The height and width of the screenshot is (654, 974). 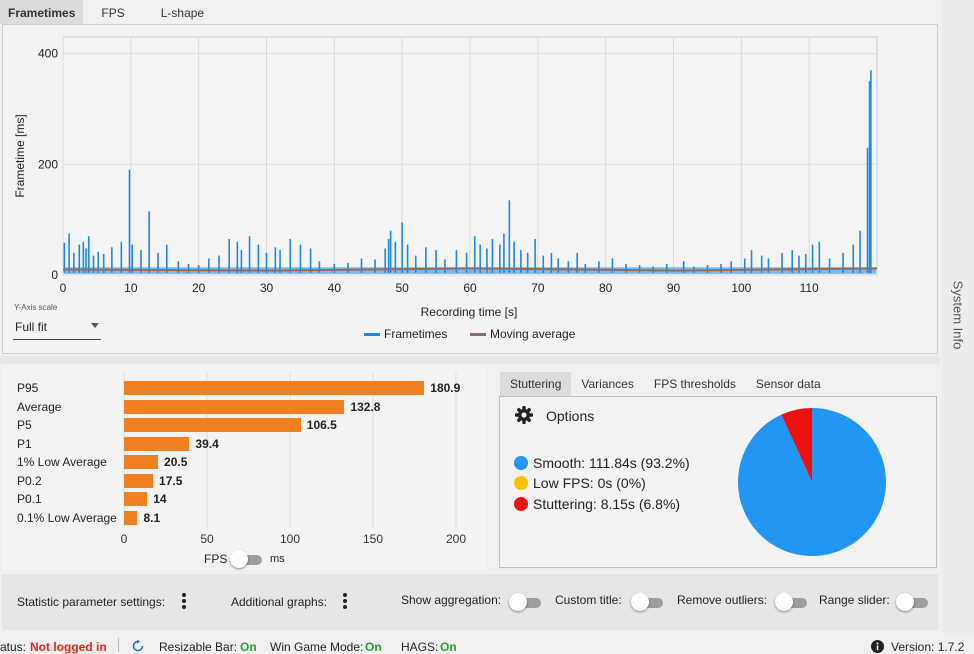 What do you see at coordinates (796, 445) in the screenshot?
I see `pie-slice-stuttering` at bounding box center [796, 445].